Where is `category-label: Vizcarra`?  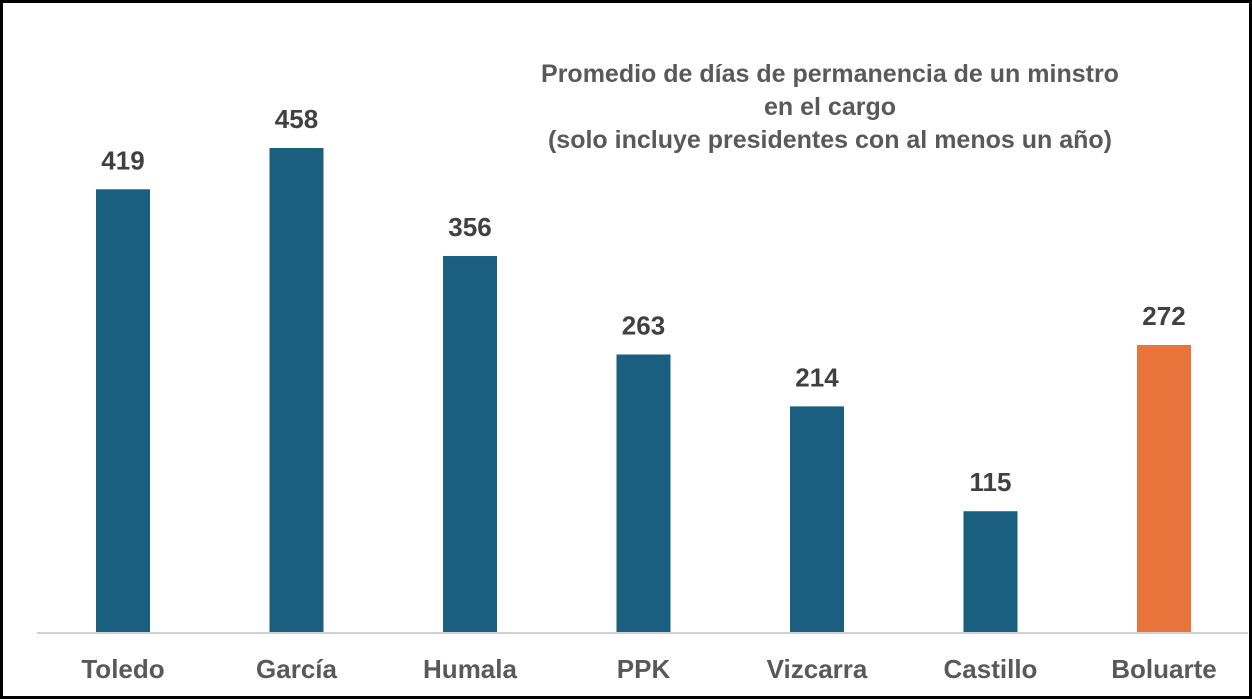 category-label: Vizcarra is located at coordinates (817, 669).